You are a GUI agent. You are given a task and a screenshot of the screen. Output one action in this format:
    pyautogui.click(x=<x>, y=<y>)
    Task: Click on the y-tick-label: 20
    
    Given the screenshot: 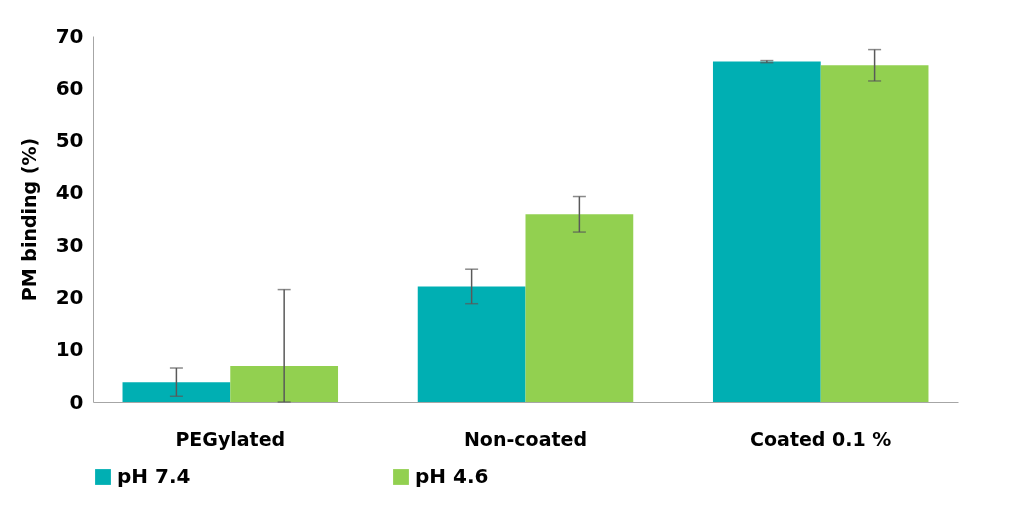 What is the action you would take?
    pyautogui.click(x=69, y=296)
    